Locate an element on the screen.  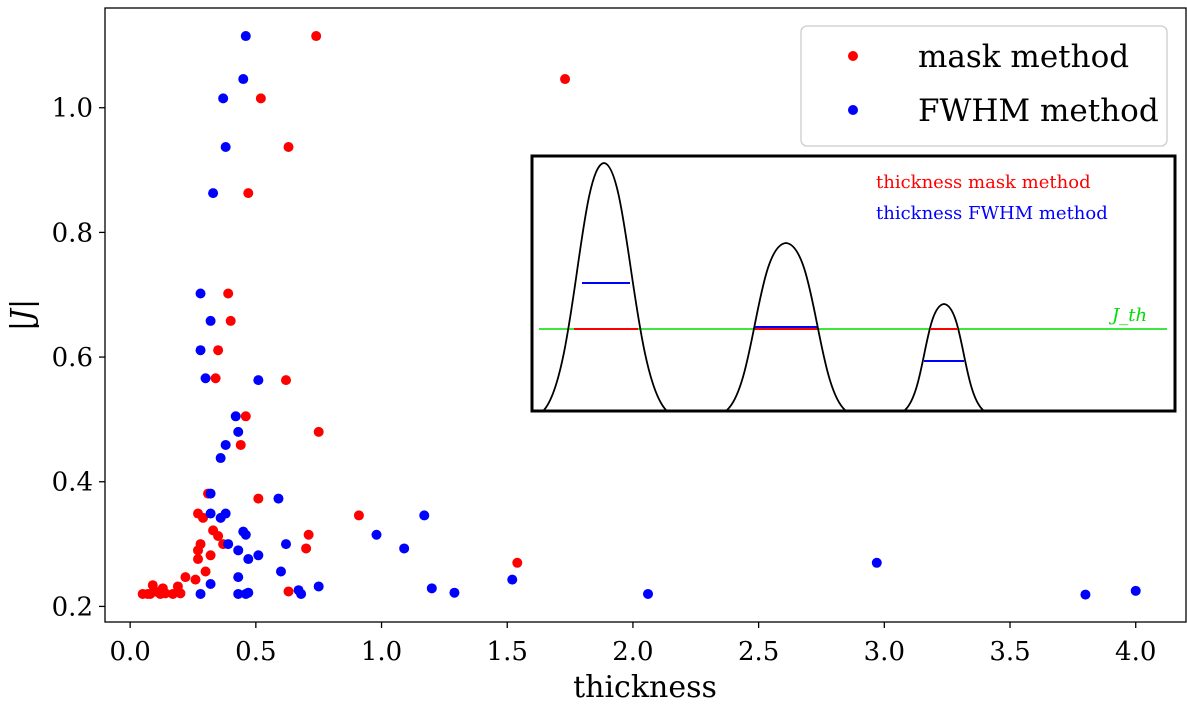
y-tick-label: 1.0 is located at coordinates (72, 109).